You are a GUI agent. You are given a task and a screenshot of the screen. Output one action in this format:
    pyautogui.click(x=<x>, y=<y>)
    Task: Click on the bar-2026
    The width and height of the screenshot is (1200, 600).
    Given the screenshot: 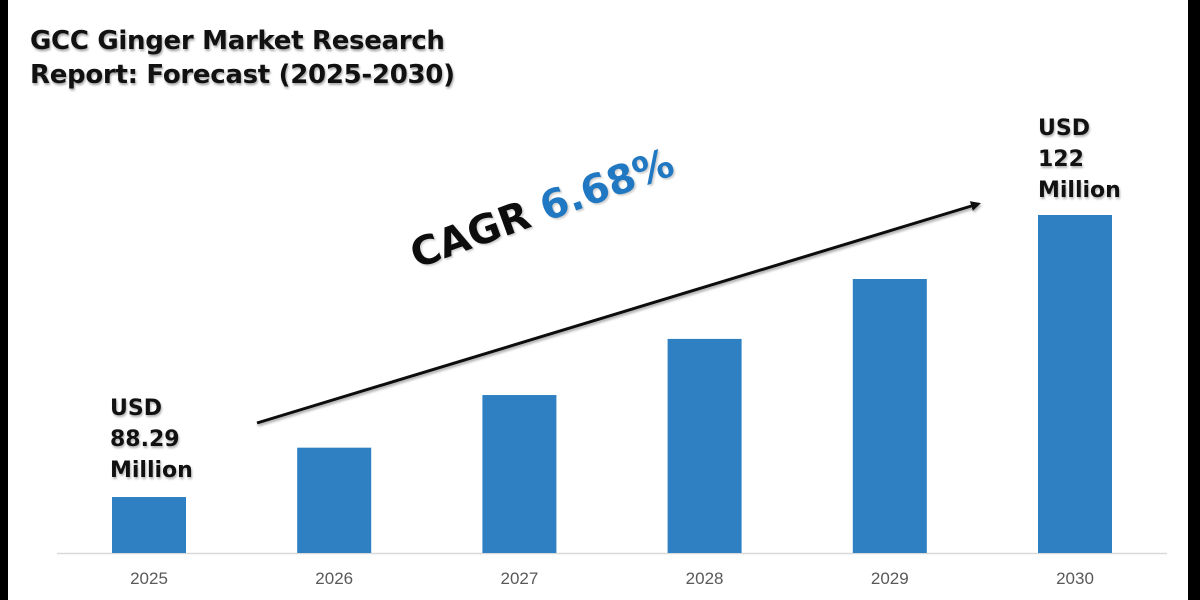 What is the action you would take?
    pyautogui.click(x=334, y=500)
    